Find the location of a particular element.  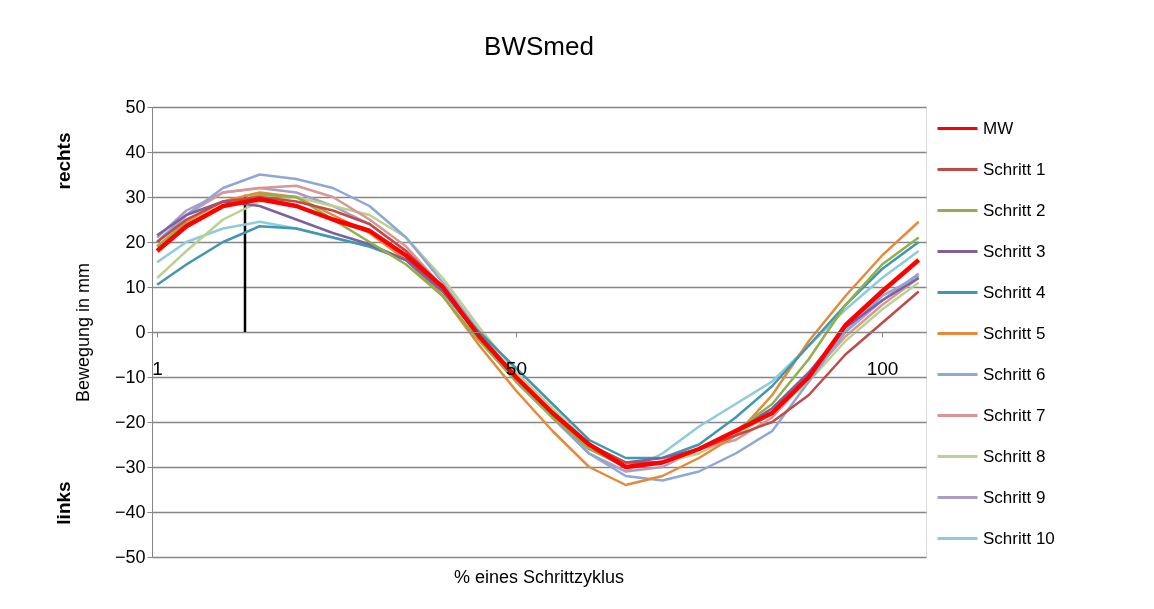

legend-label: MW is located at coordinates (998, 128).